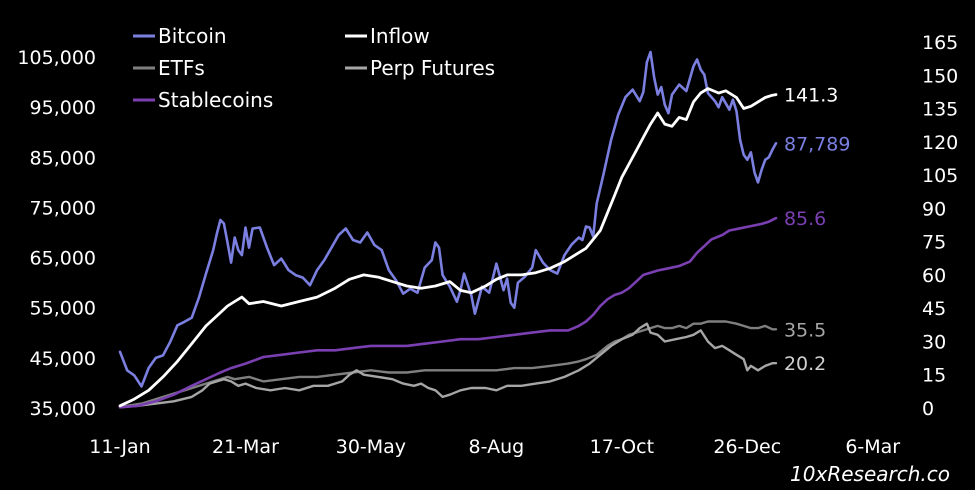  What do you see at coordinates (181, 68) in the screenshot?
I see `legend-label-etfs: ETFs` at bounding box center [181, 68].